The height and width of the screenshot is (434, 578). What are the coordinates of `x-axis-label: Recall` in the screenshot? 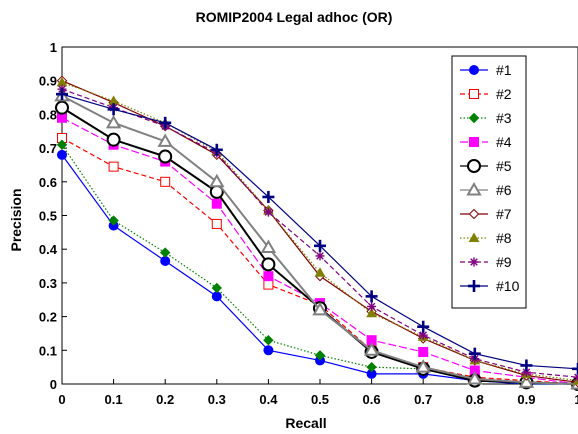 It's located at (305, 423).